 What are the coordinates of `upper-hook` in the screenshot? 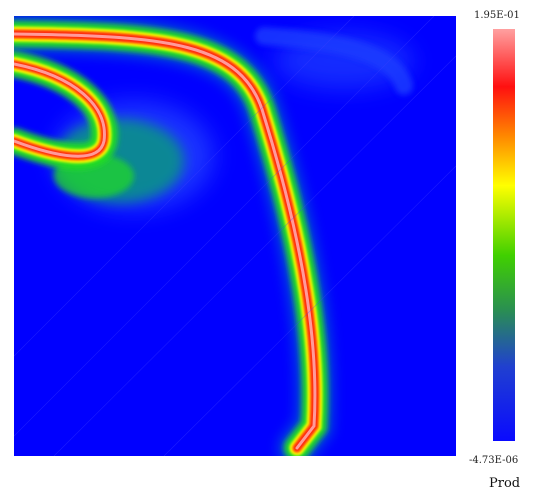 It's located at (66, 110).